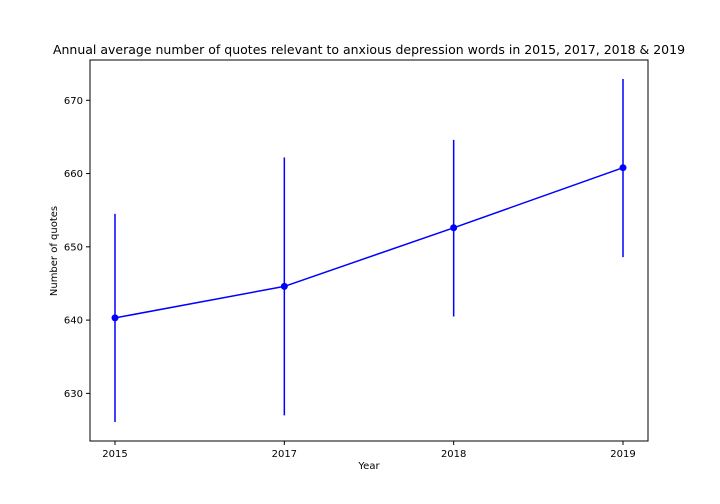 The height and width of the screenshot is (504, 720). Describe the element at coordinates (453, 454) in the screenshot. I see `x-tick-label: 2018` at that location.